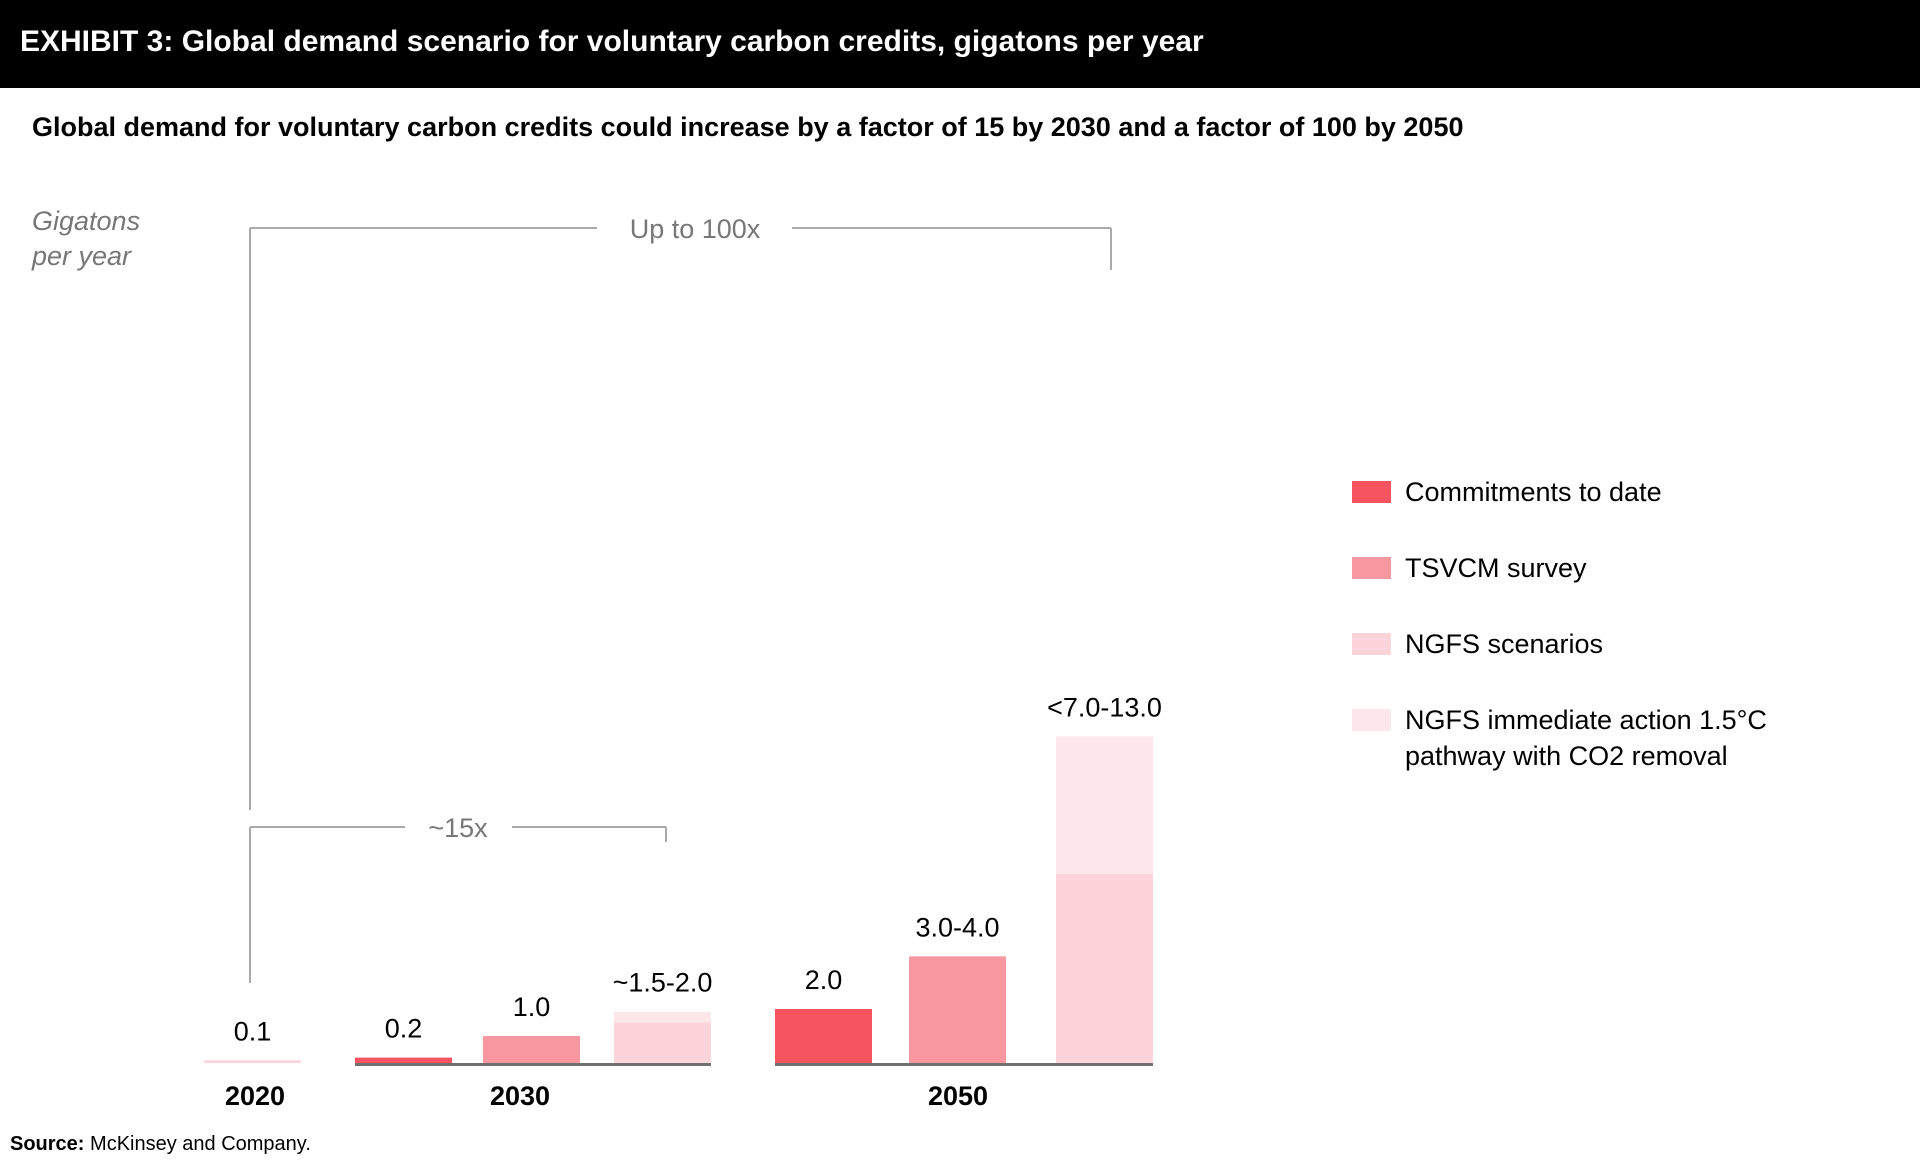 This screenshot has height=1174, width=1920. What do you see at coordinates (404, 1029) in the screenshot?
I see `bar-value-label: 0.2` at bounding box center [404, 1029].